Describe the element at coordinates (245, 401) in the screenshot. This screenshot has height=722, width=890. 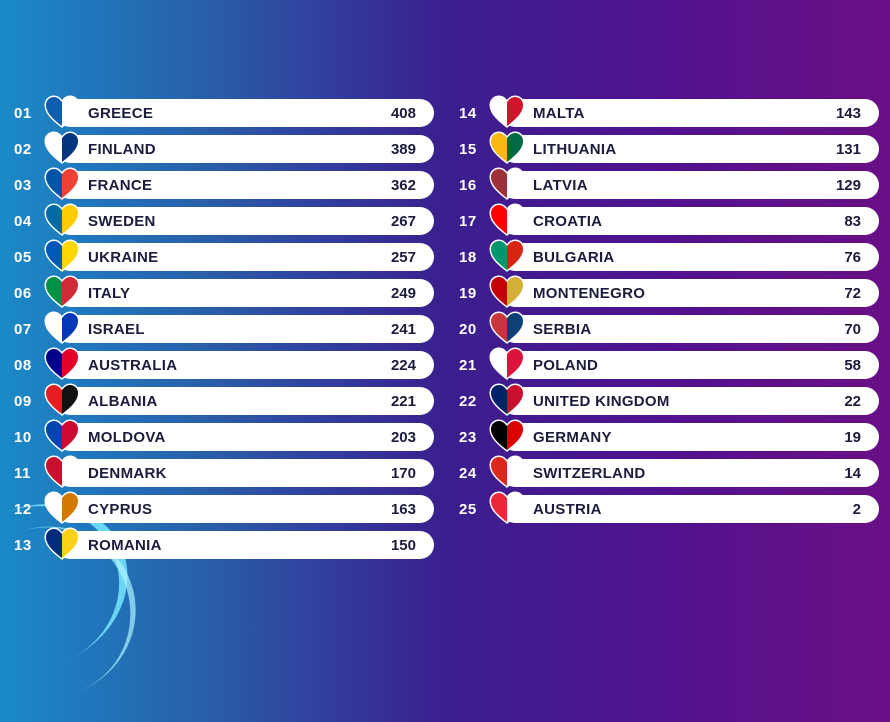
I see `country-bar: ALBANIA 221` at that location.